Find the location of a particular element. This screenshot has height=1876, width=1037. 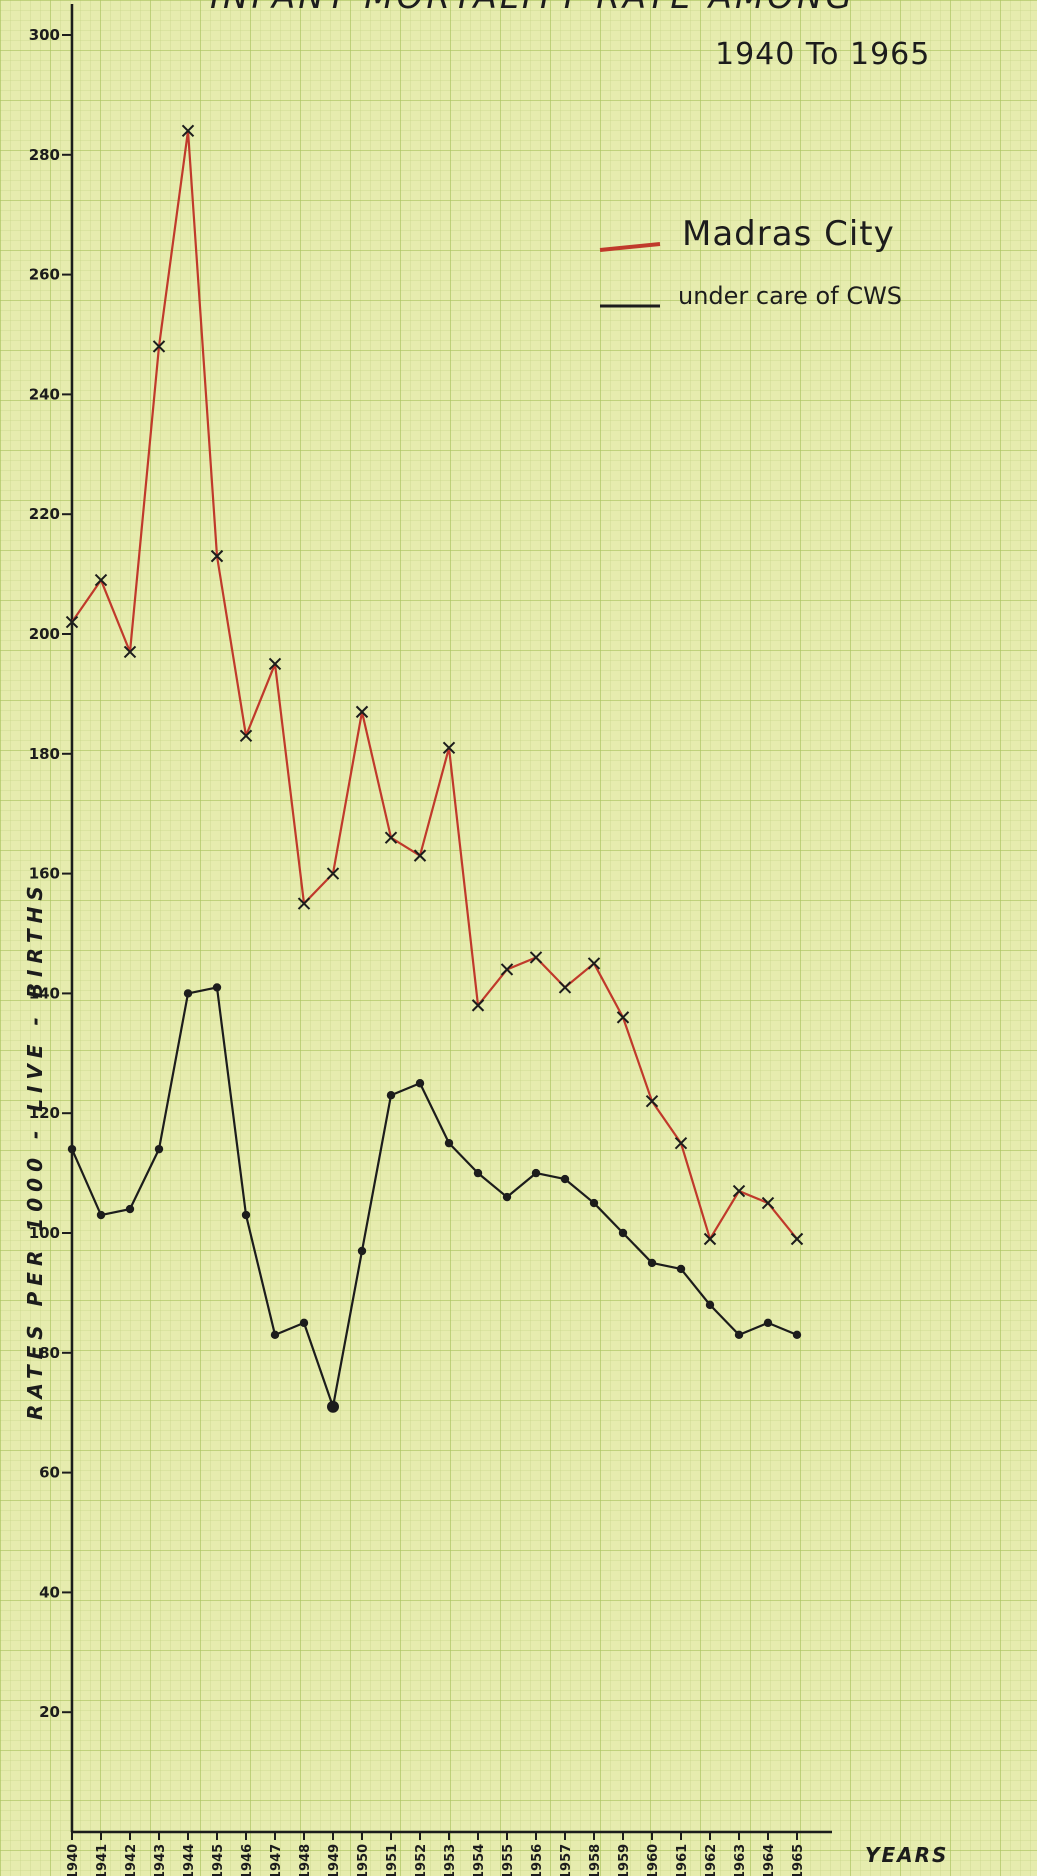

x-tick-label: 1950 is located at coordinates (363, 1860).